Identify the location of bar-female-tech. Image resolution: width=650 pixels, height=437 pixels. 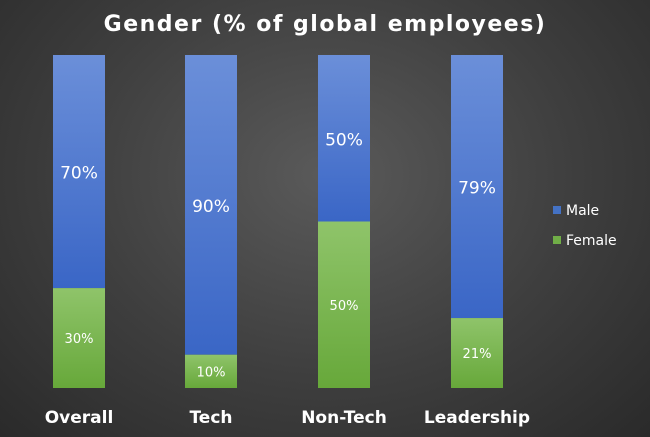
(211, 371).